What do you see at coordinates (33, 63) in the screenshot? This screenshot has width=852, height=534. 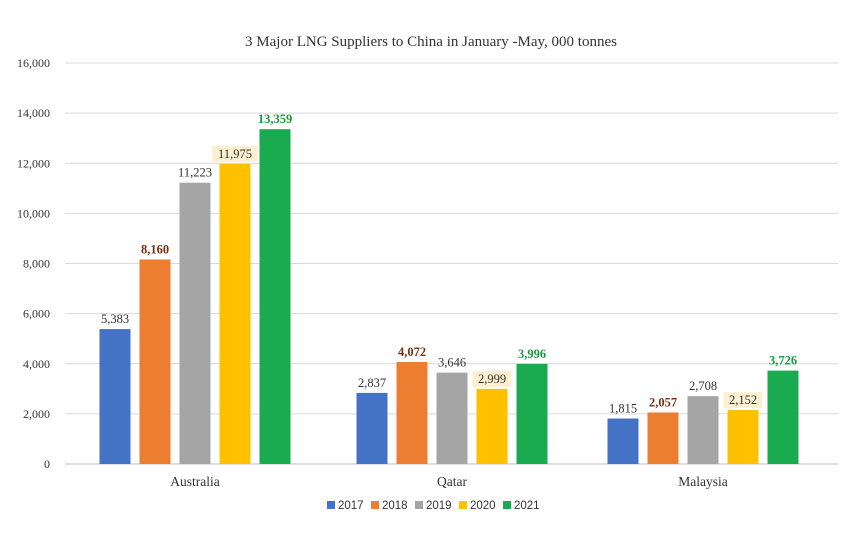 I see `y-tick-label: 16,000` at bounding box center [33, 63].